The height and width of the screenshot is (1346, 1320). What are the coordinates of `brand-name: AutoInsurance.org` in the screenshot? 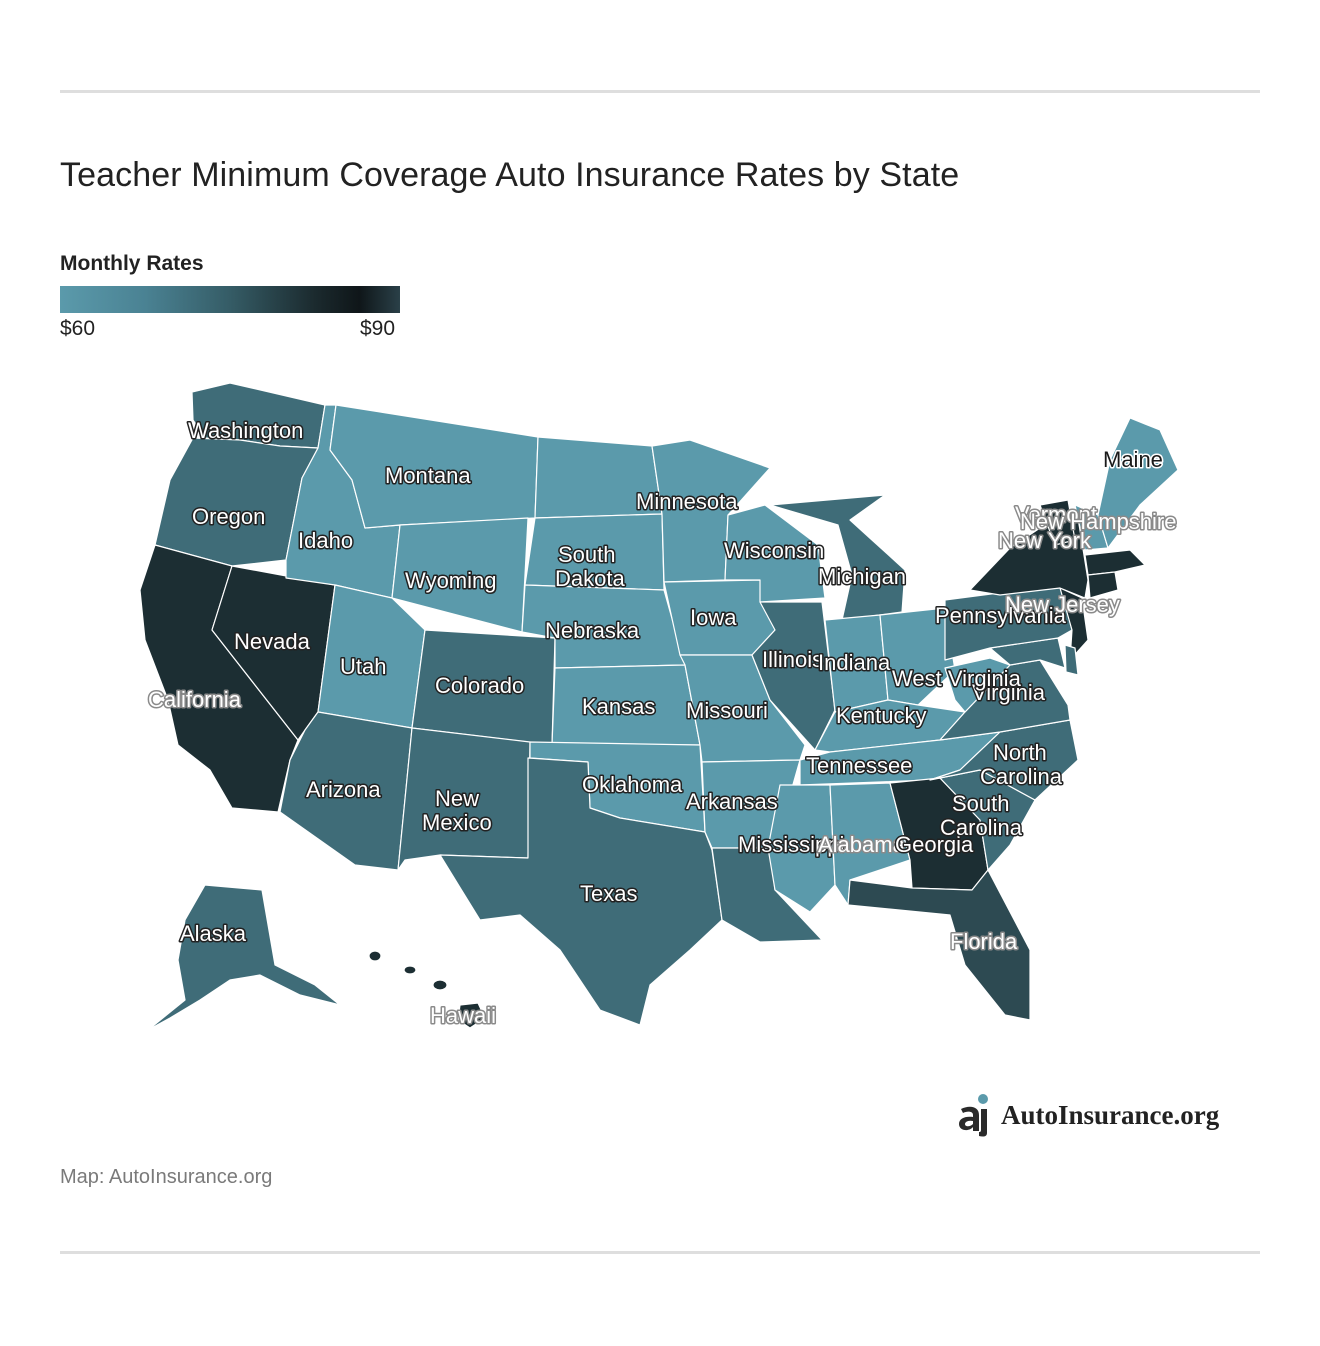 It's located at (1110, 1114).